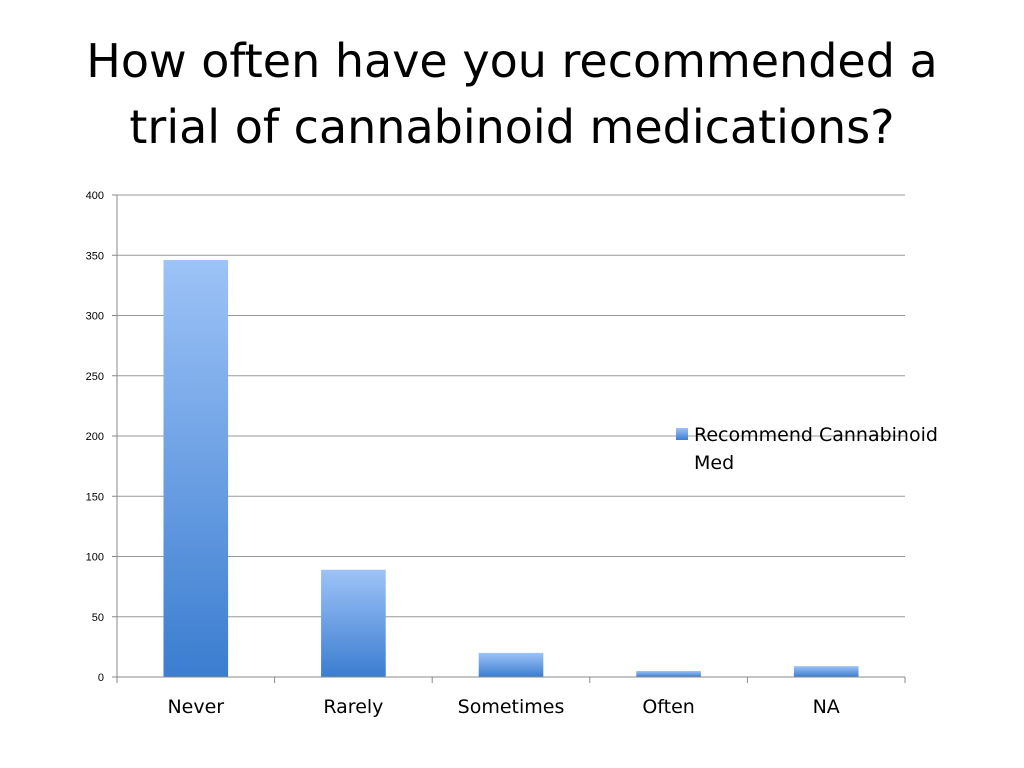  Describe the element at coordinates (816, 435) in the screenshot. I see `legend-label-line-1: Recommend Cannabinoid` at that location.